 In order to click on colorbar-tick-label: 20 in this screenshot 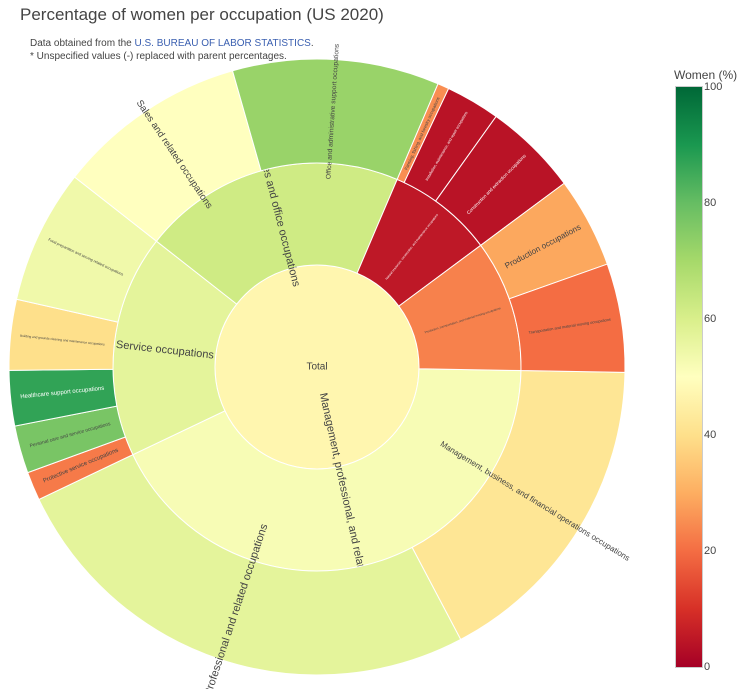, I will do `click(710, 551)`.